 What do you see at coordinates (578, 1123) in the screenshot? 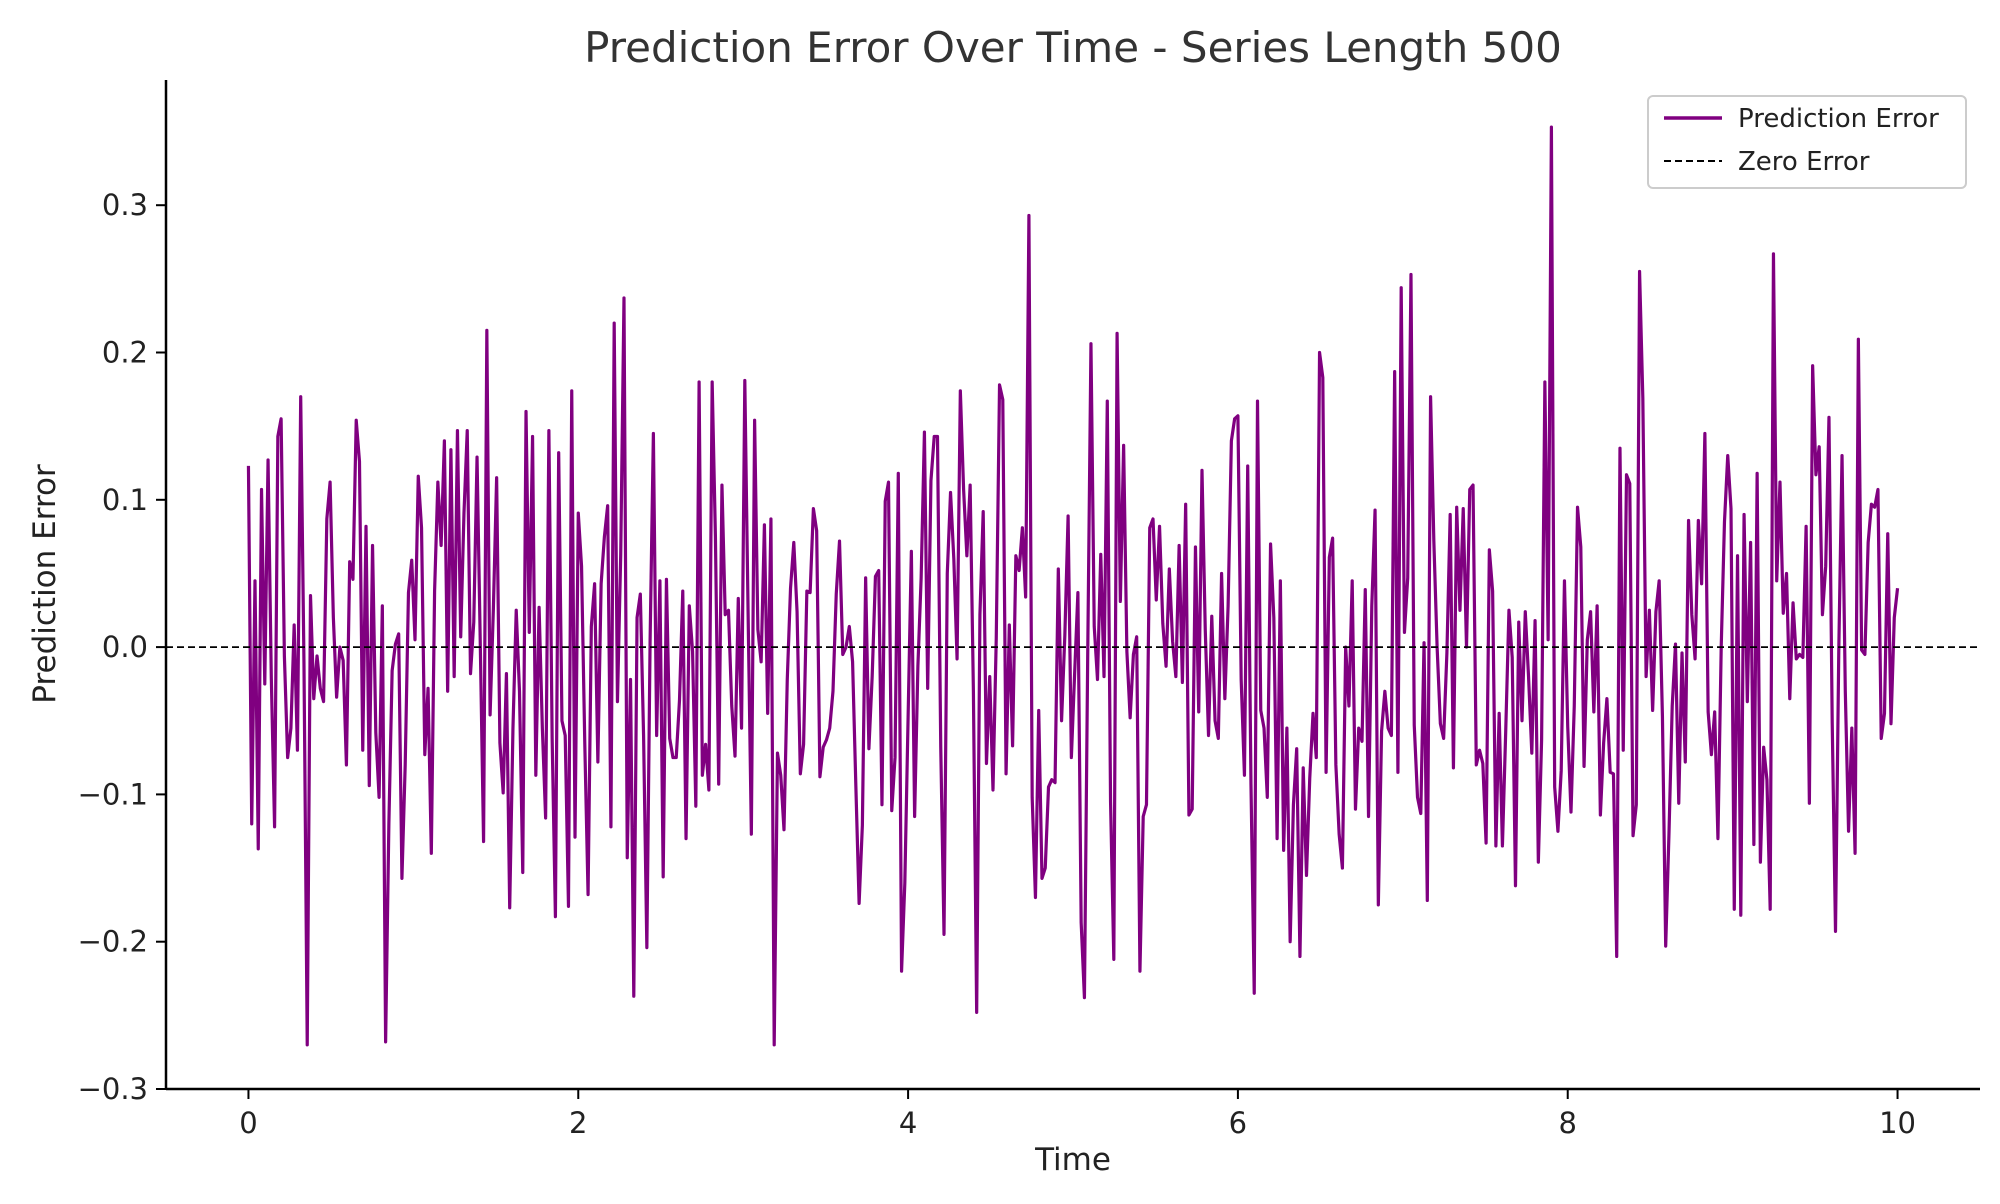
I see `x-tick-label: 2` at bounding box center [578, 1123].